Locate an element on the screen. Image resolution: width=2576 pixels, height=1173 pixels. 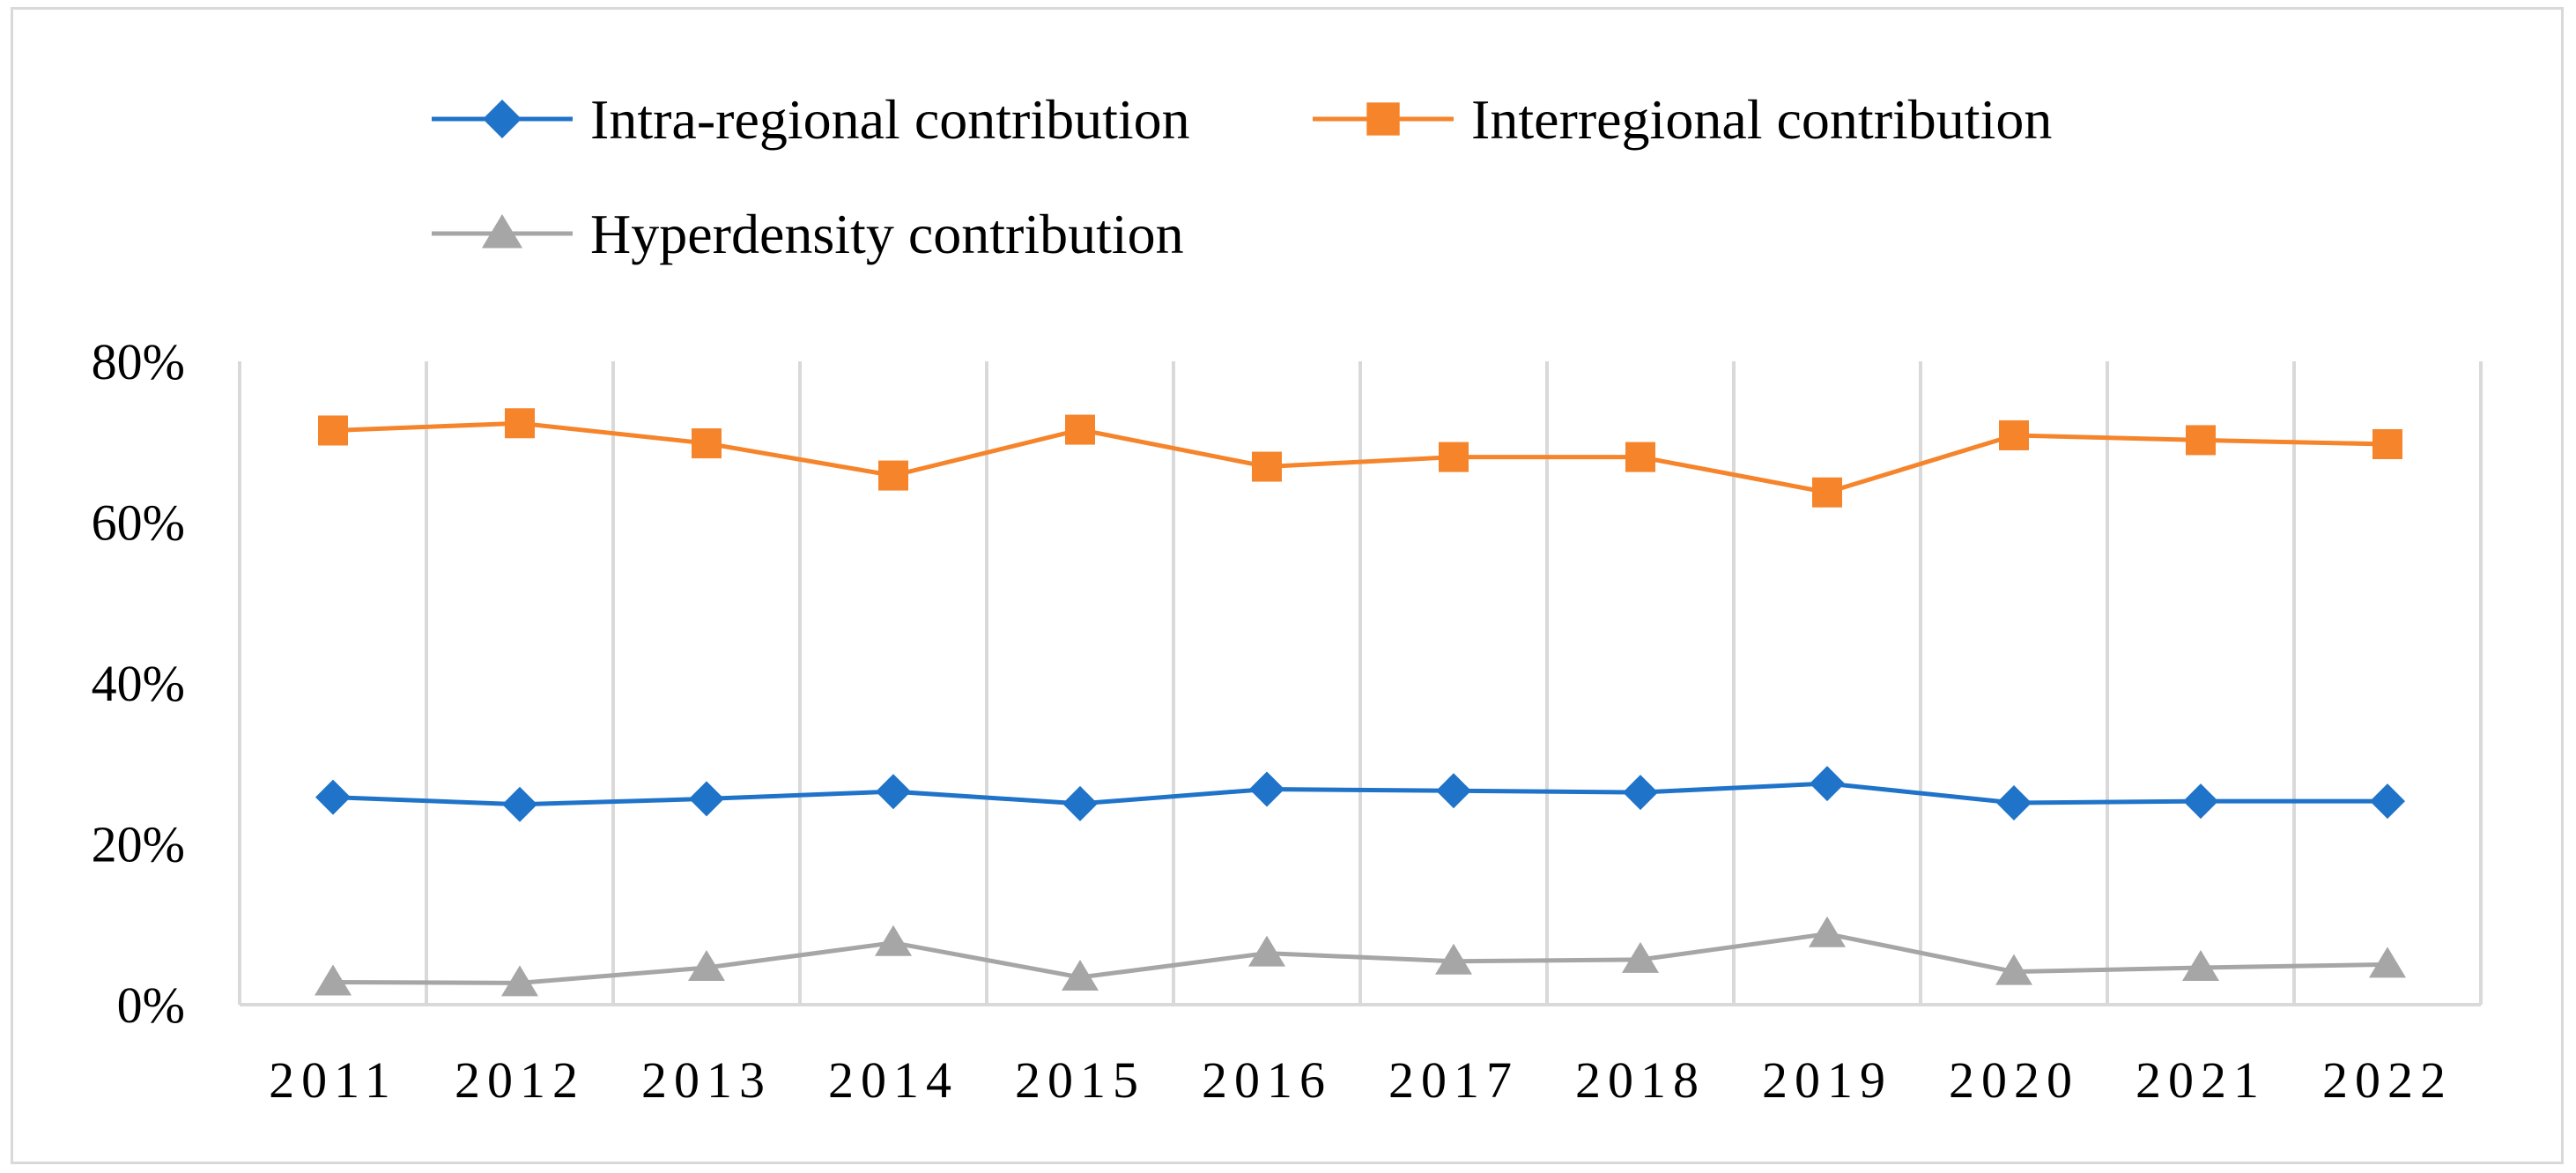
y-tick-label: 40% is located at coordinates (138, 683).